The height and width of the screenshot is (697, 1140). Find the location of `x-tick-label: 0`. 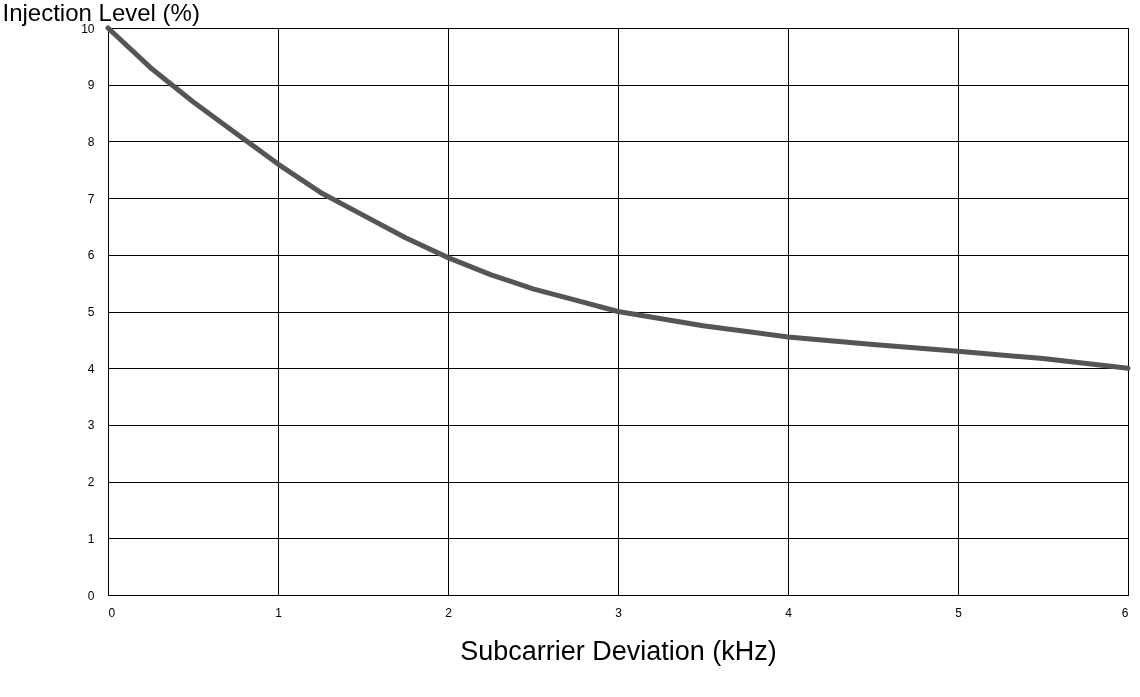

x-tick-label: 0 is located at coordinates (112, 612).